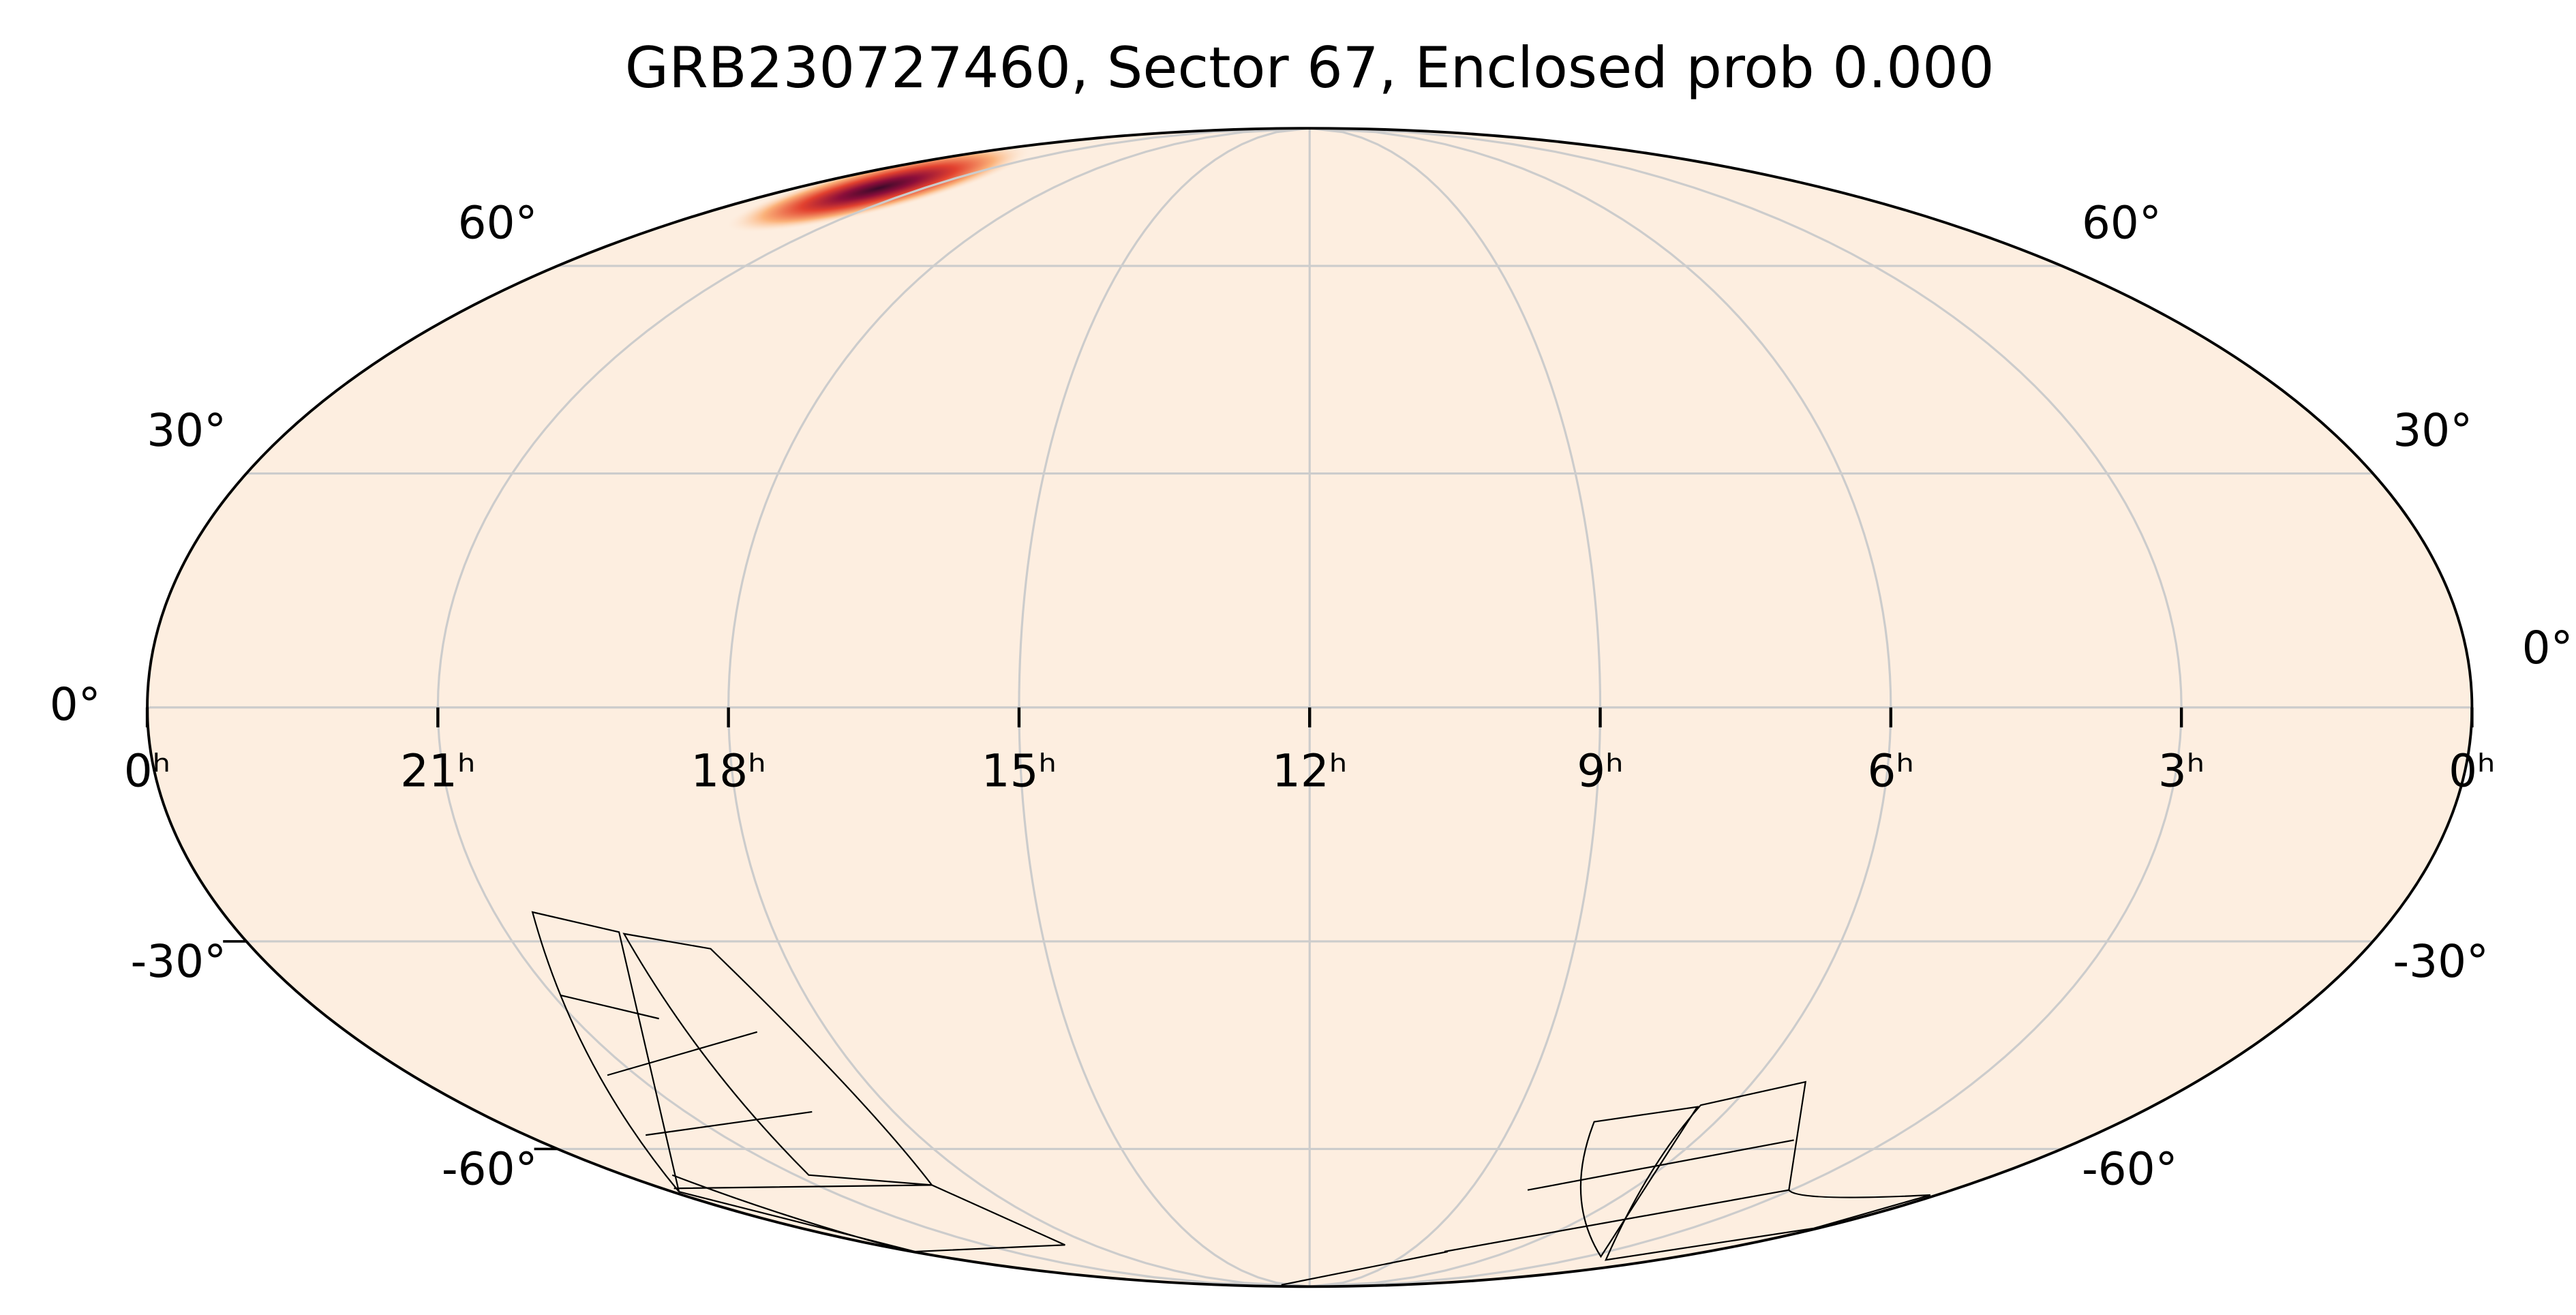 This screenshot has width=2576, height=1315. I want to click on x-tick-label: 9ʰ, so click(1600, 770).